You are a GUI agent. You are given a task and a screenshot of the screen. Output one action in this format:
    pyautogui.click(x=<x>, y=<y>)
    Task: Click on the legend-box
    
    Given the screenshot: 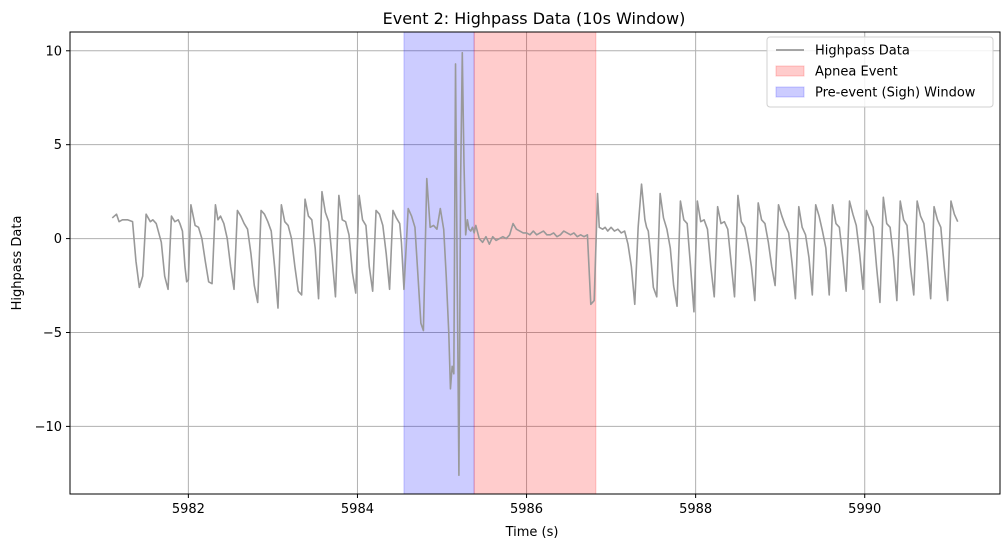 What is the action you would take?
    pyautogui.click(x=880, y=72)
    